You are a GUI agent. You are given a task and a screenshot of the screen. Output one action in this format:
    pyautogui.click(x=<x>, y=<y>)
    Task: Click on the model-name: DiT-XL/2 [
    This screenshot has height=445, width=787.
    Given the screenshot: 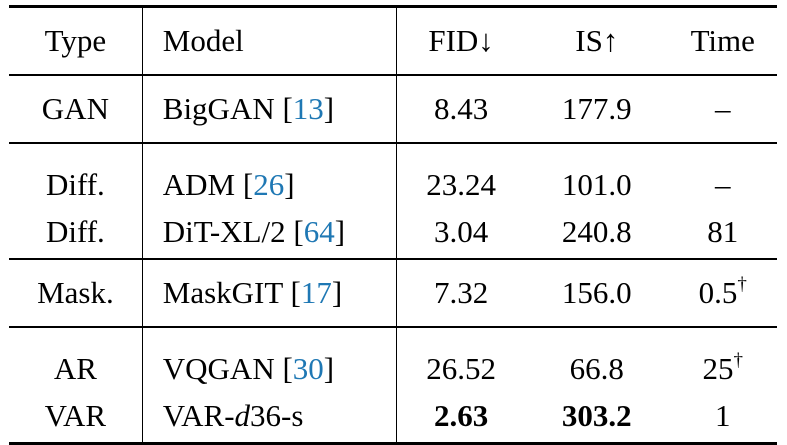 What is the action you would take?
    pyautogui.click(x=233, y=231)
    